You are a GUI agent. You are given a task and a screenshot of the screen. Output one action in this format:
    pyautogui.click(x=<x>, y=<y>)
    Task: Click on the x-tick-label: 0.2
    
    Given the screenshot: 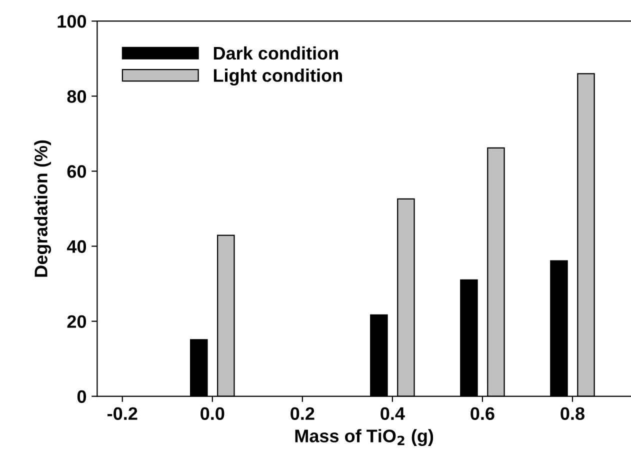 What is the action you would take?
    pyautogui.click(x=302, y=413)
    